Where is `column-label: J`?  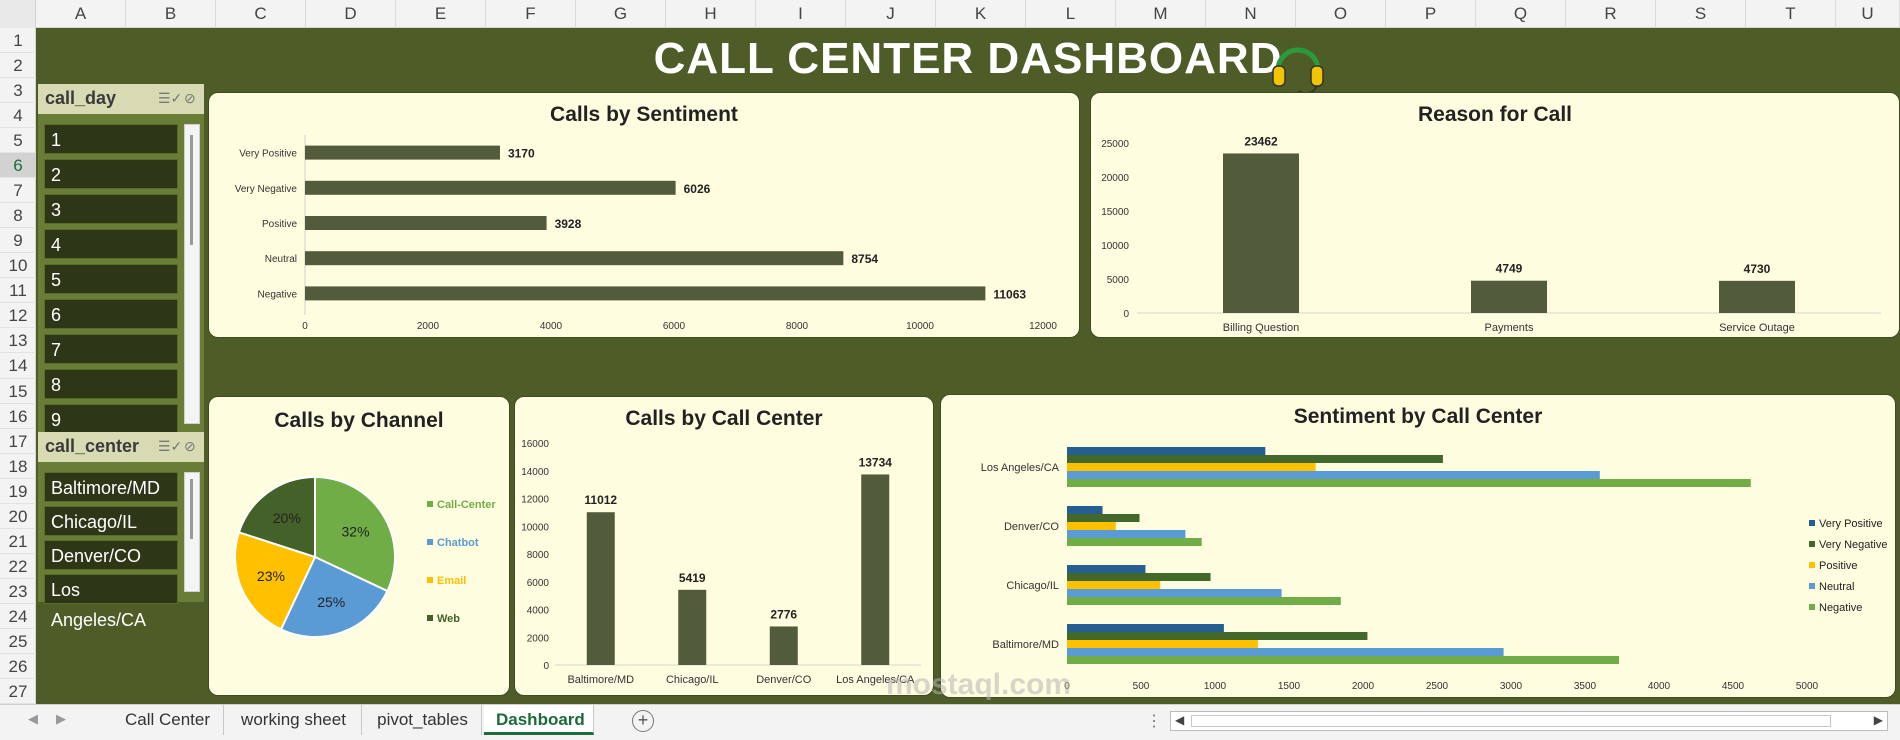 column-label: J is located at coordinates (891, 14).